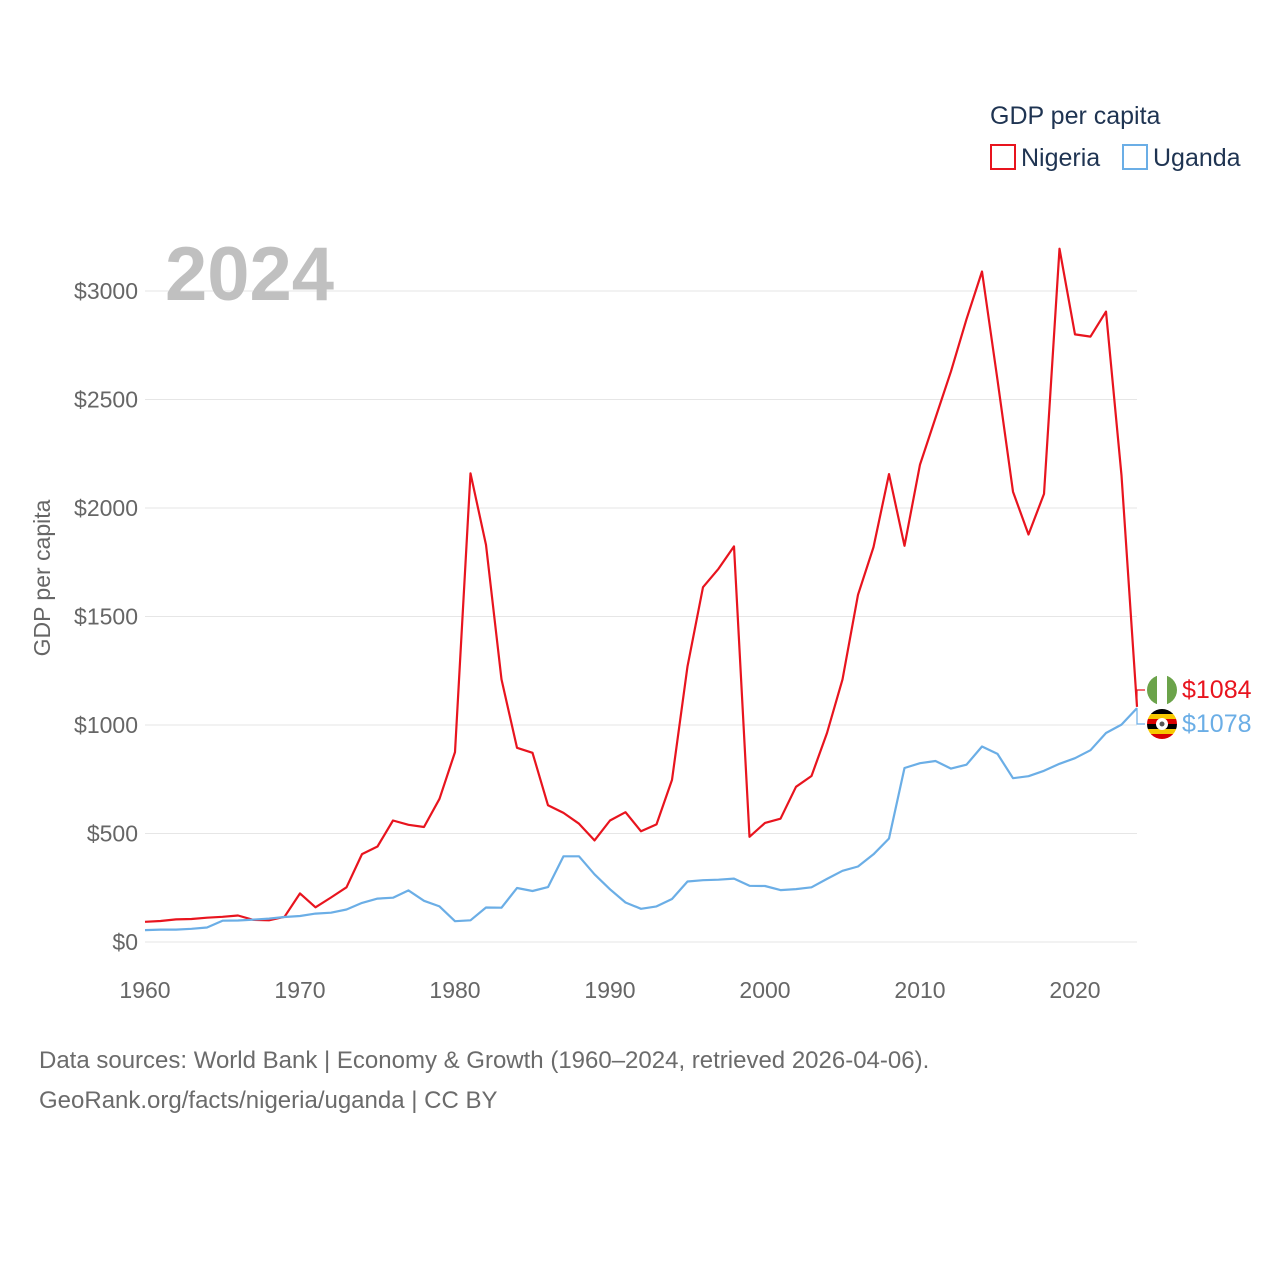  Describe the element at coordinates (1217, 690) in the screenshot. I see `end-value-label-nigeria: $1084` at that location.